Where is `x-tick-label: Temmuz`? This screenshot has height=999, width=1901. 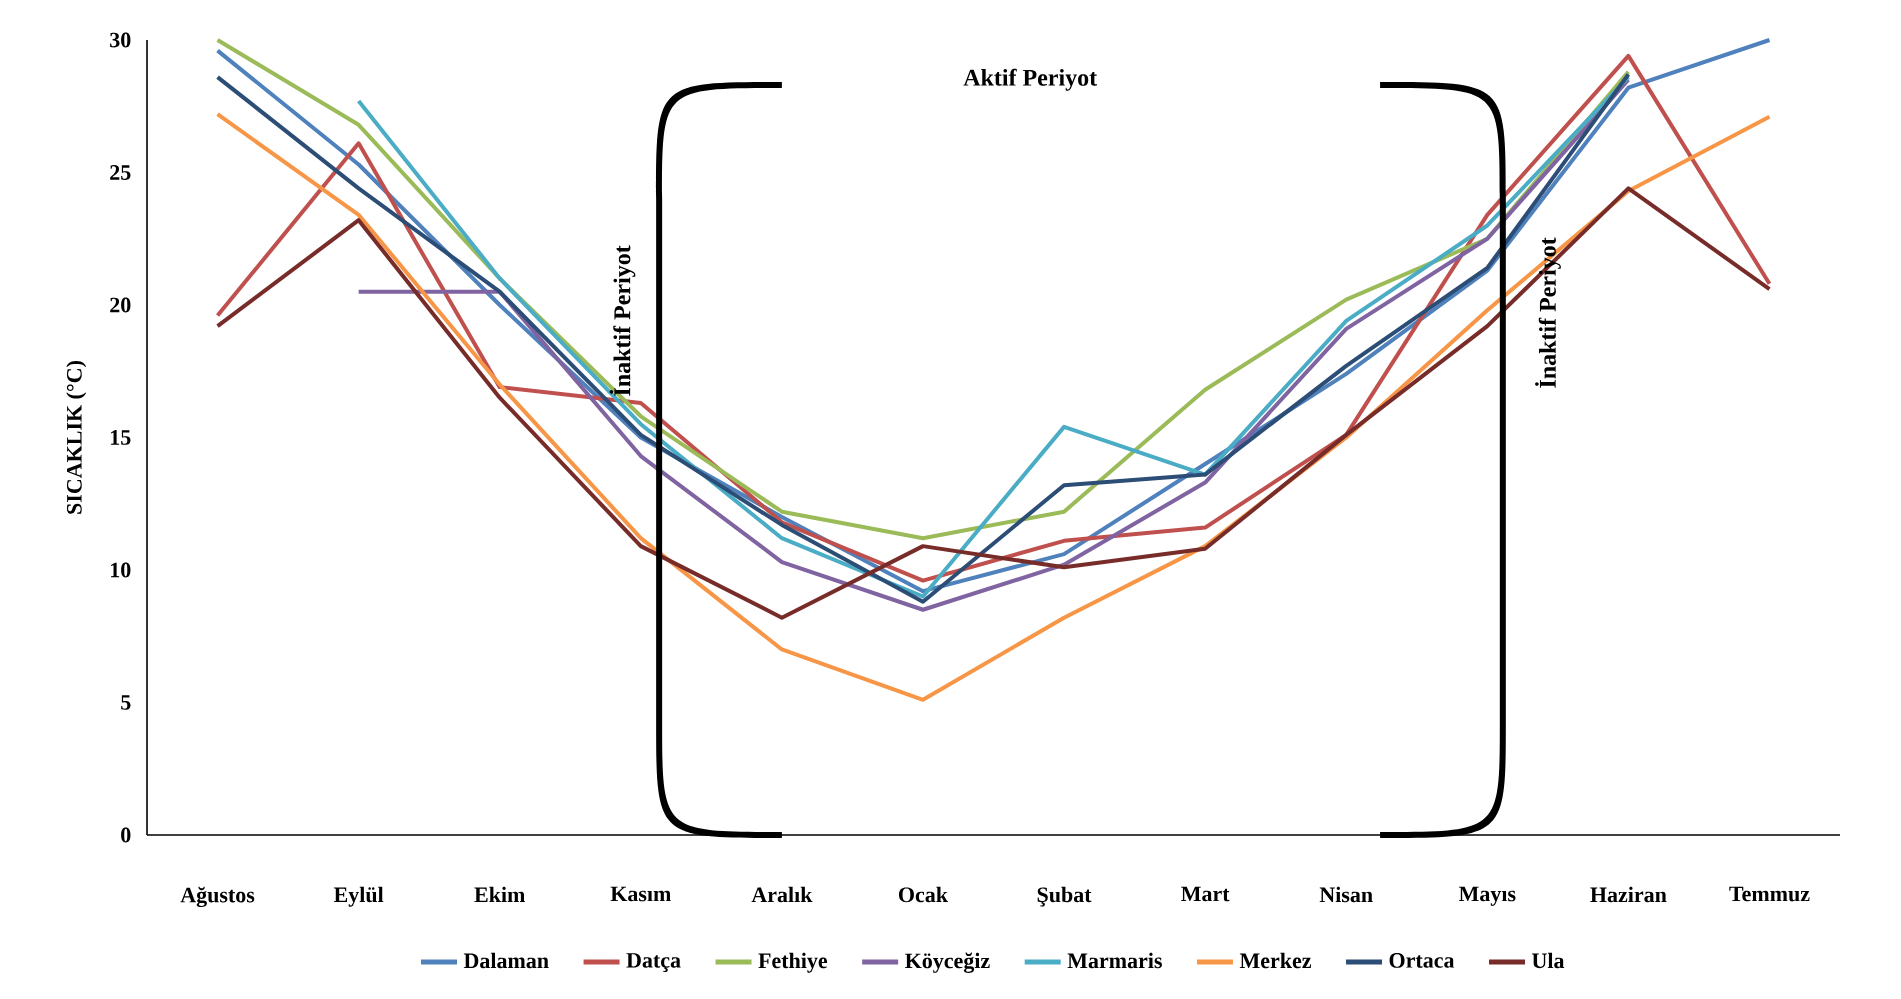 x-tick-label: Temmuz is located at coordinates (1769, 894).